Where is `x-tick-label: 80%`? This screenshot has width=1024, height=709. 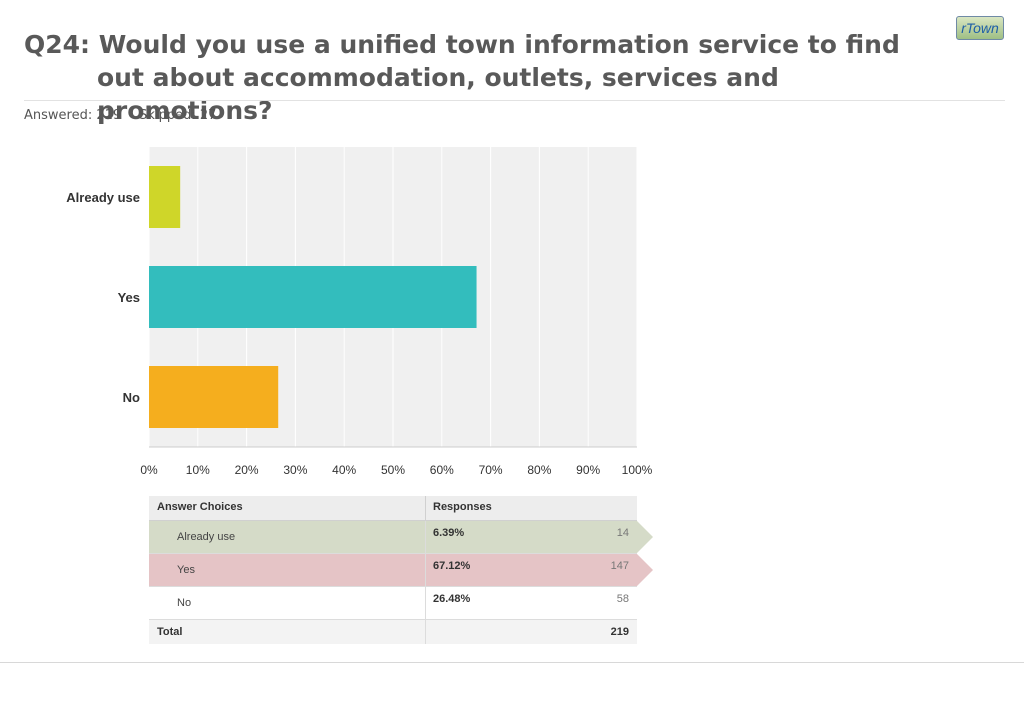
x-tick-label: 80% is located at coordinates (539, 470).